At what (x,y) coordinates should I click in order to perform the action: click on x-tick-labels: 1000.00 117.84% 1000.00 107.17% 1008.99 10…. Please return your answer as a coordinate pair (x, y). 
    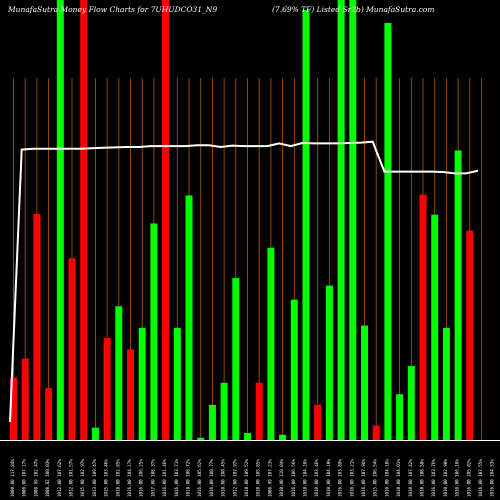
    Looking at the image, I should click on (252, 478).